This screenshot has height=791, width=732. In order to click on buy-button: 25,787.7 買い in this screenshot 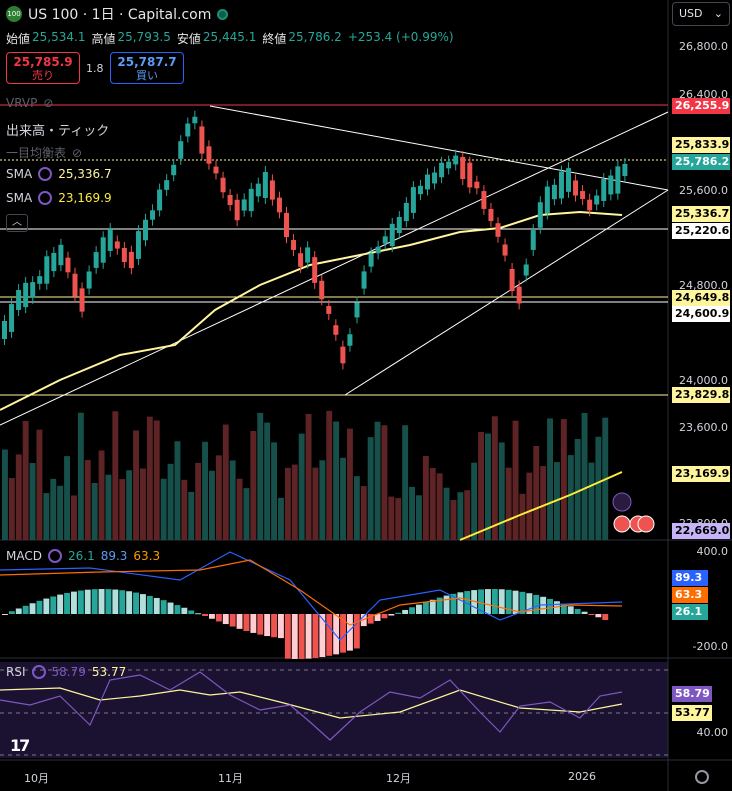, I will do `click(147, 68)`.